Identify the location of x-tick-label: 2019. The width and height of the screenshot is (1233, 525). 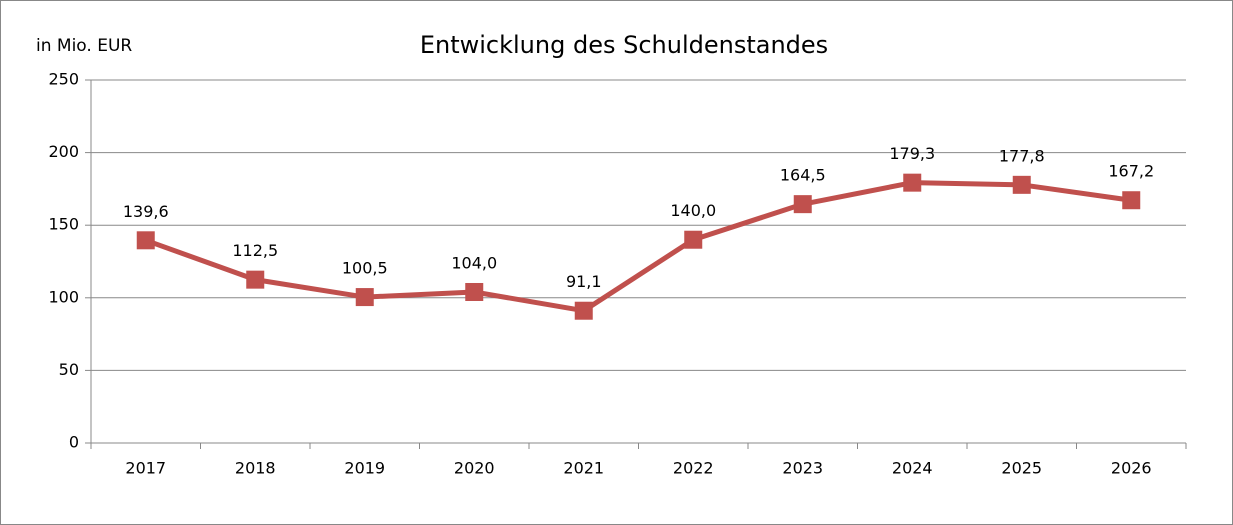
(364, 468).